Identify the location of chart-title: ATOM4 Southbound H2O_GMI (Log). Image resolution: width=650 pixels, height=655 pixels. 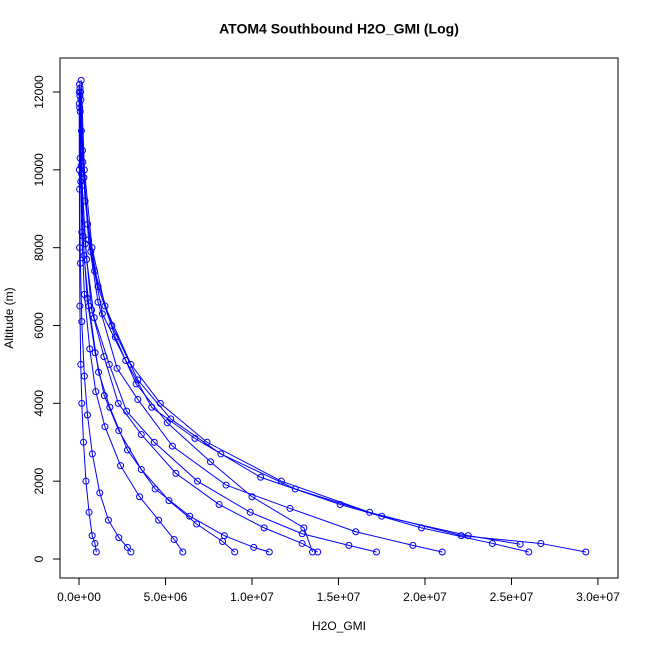
(339, 29).